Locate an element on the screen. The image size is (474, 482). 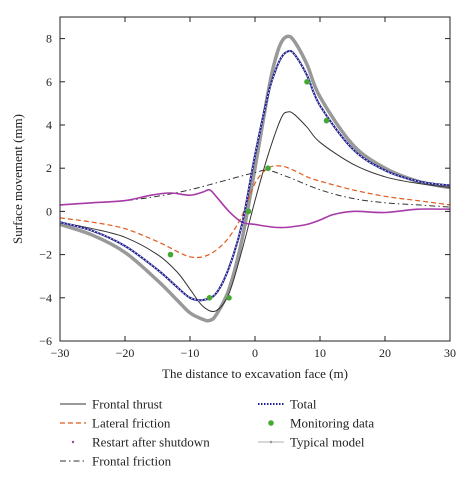
y-axis-title: Surface movement (mm) is located at coordinates (17, 179).